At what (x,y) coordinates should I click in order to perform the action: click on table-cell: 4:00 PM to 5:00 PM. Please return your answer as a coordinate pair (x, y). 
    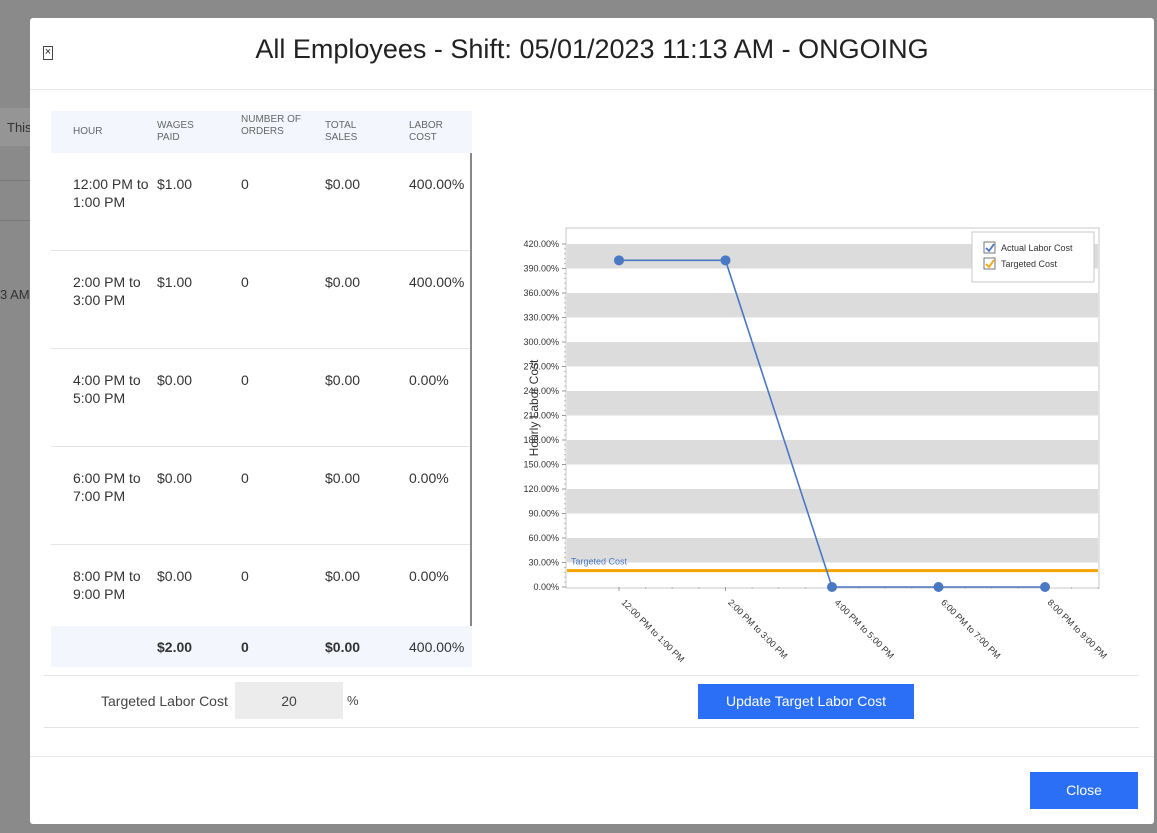
    Looking at the image, I should click on (107, 389).